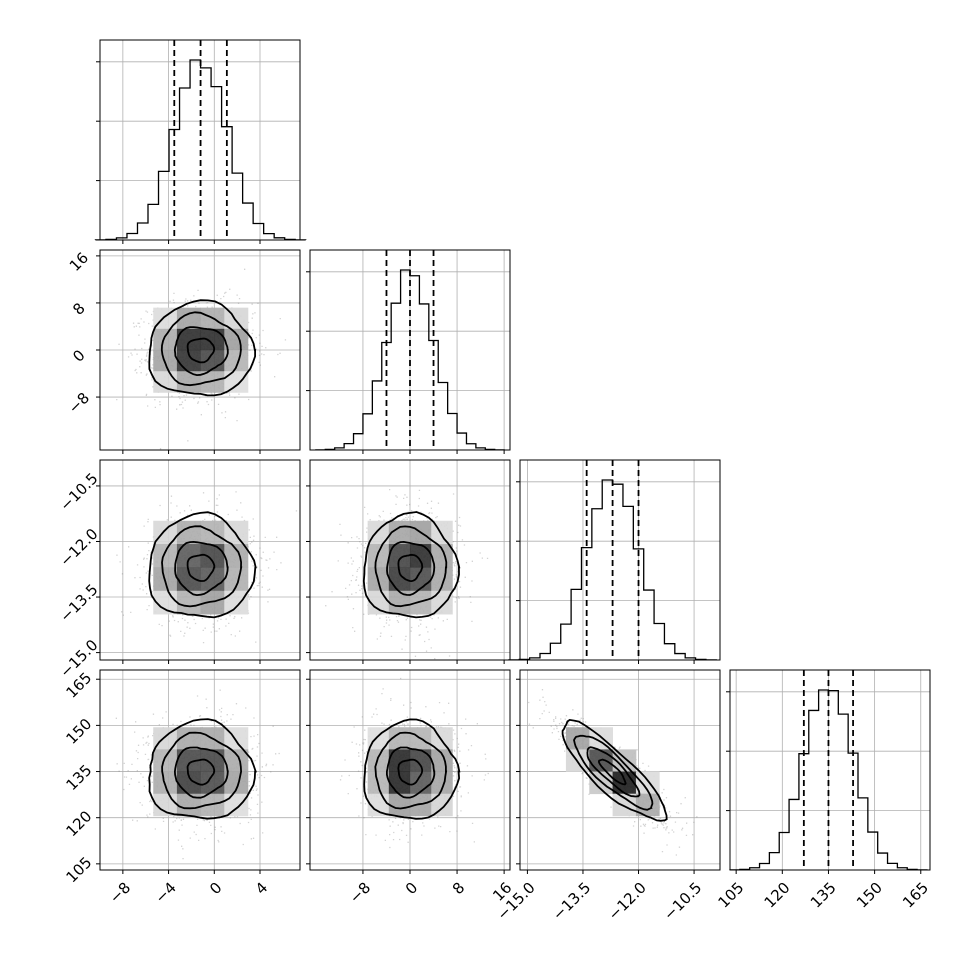  Describe the element at coordinates (571, 901) in the screenshot. I see `xtick-label-2-1: −13.5` at that location.